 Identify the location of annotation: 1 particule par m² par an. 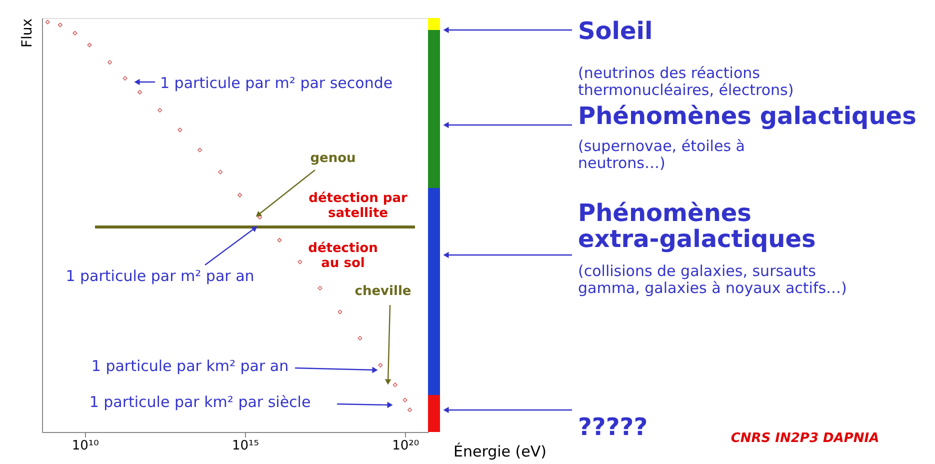
(160, 276).